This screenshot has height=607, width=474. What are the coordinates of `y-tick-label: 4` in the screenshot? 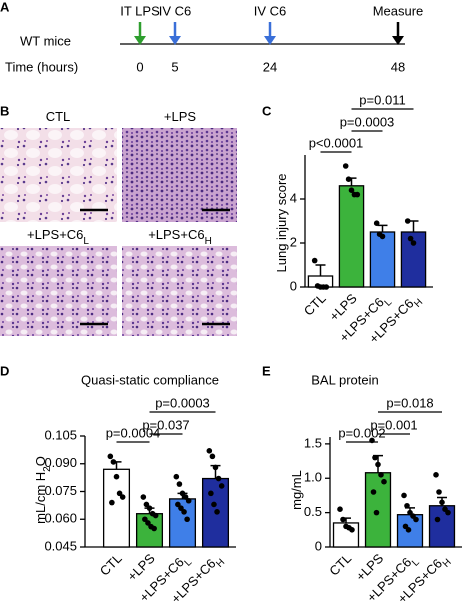 It's located at (293, 197).